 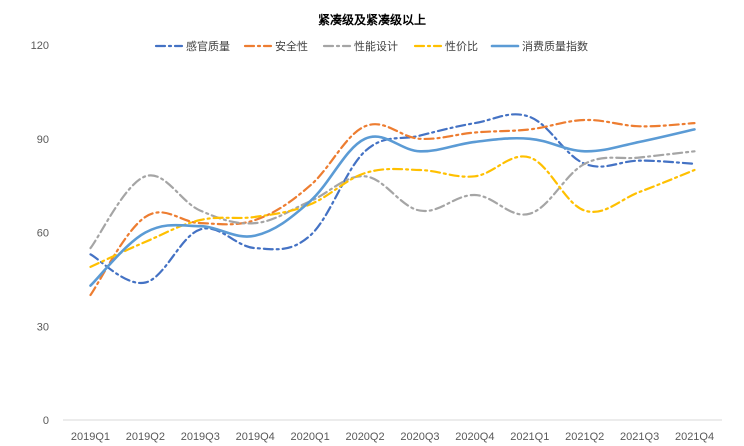 What do you see at coordinates (529, 437) in the screenshot?
I see `x-tick-label: 2021Q1` at bounding box center [529, 437].